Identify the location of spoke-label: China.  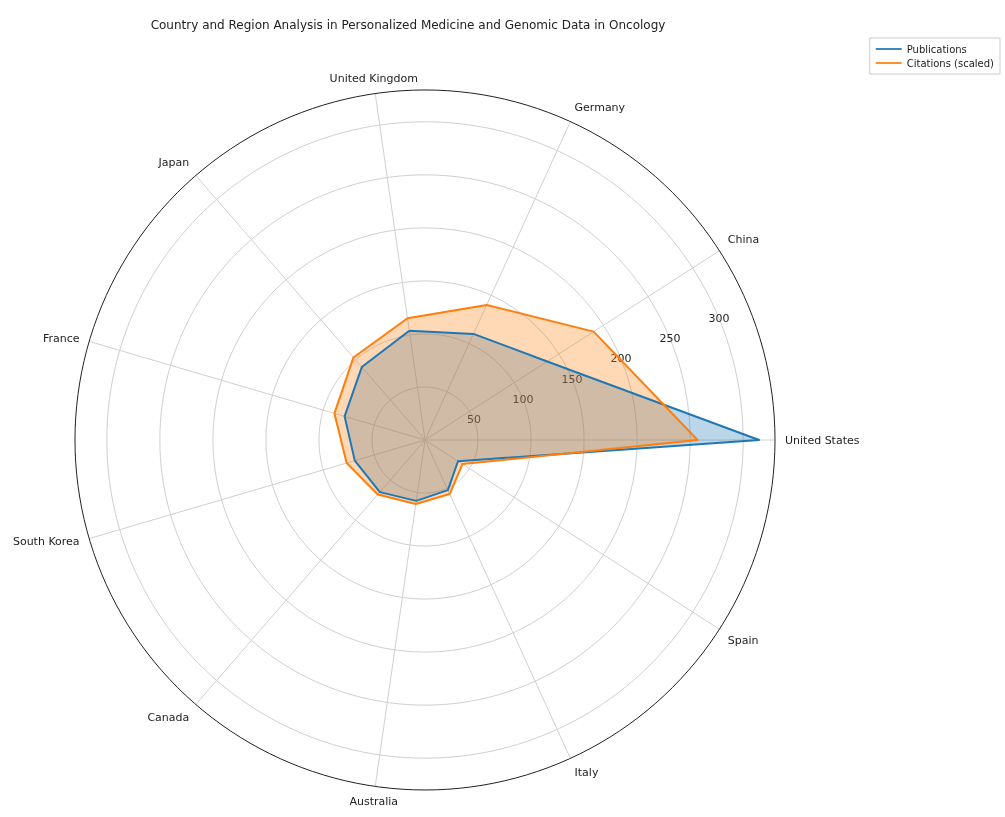
(743, 240).